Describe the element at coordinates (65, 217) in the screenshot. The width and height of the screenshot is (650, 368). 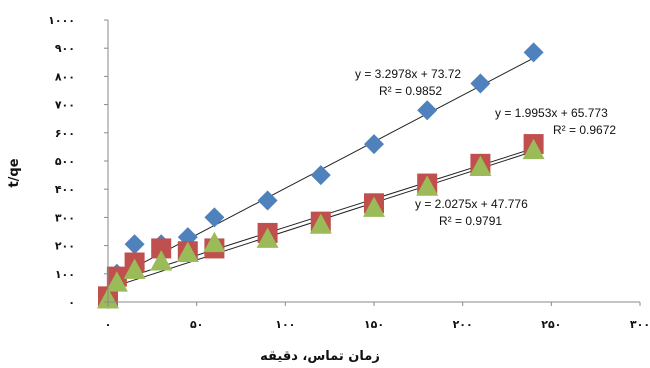
I see `y-tick-label: ۳۰۰` at that location.